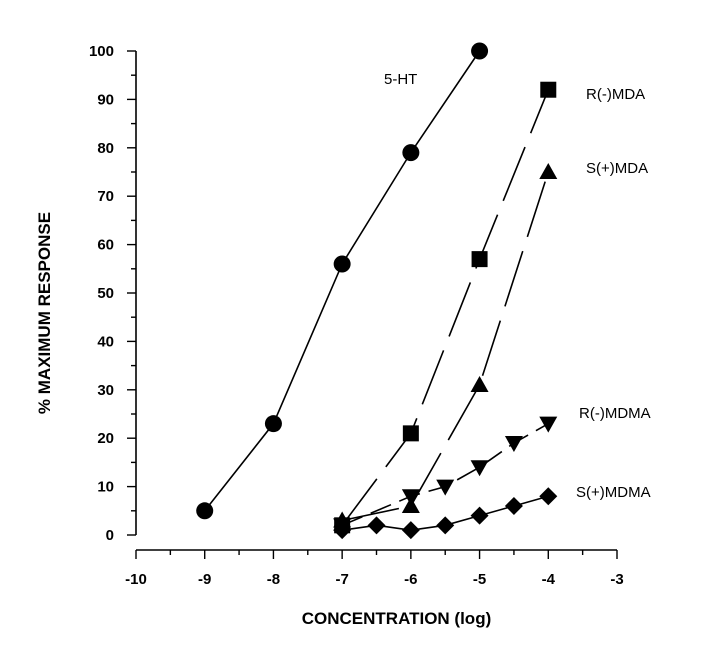  What do you see at coordinates (613, 492) in the screenshot?
I see `series-label-s-mdma: S(+)MDMA` at bounding box center [613, 492].